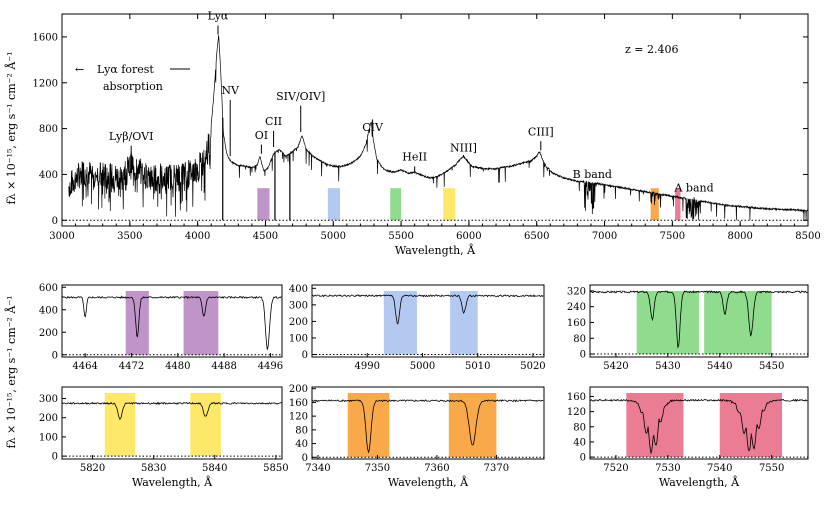  I want to click on zoom-x-tick-label: 7540, so click(719, 468).